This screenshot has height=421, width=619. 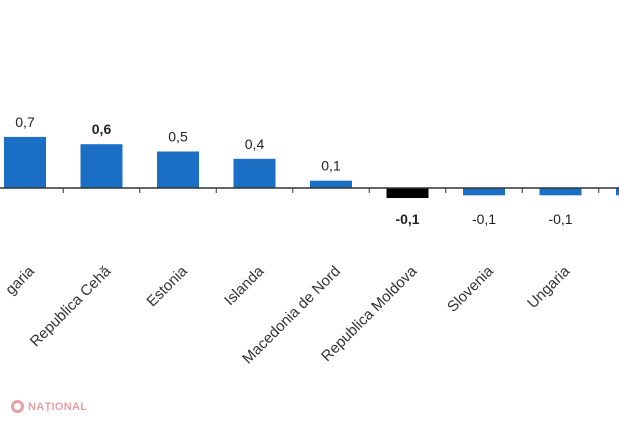 I want to click on bar-estonia, so click(x=178, y=169).